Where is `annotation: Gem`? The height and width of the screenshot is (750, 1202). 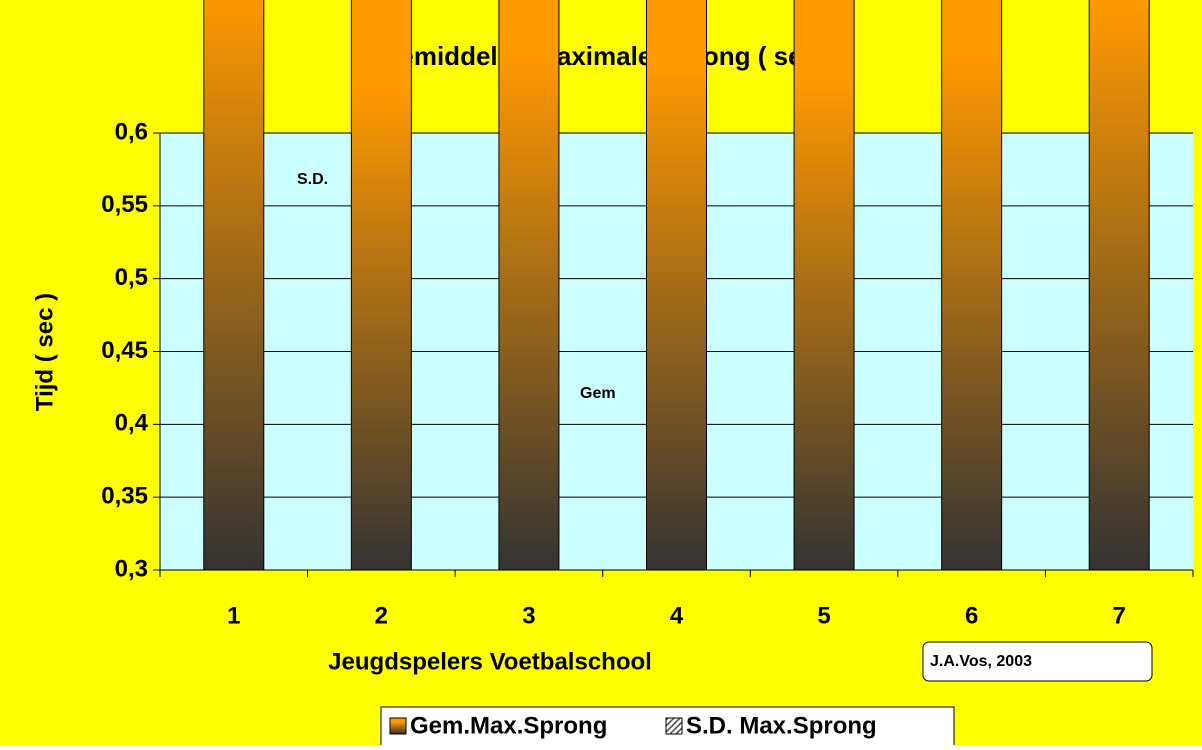
annotation: Gem is located at coordinates (598, 393).